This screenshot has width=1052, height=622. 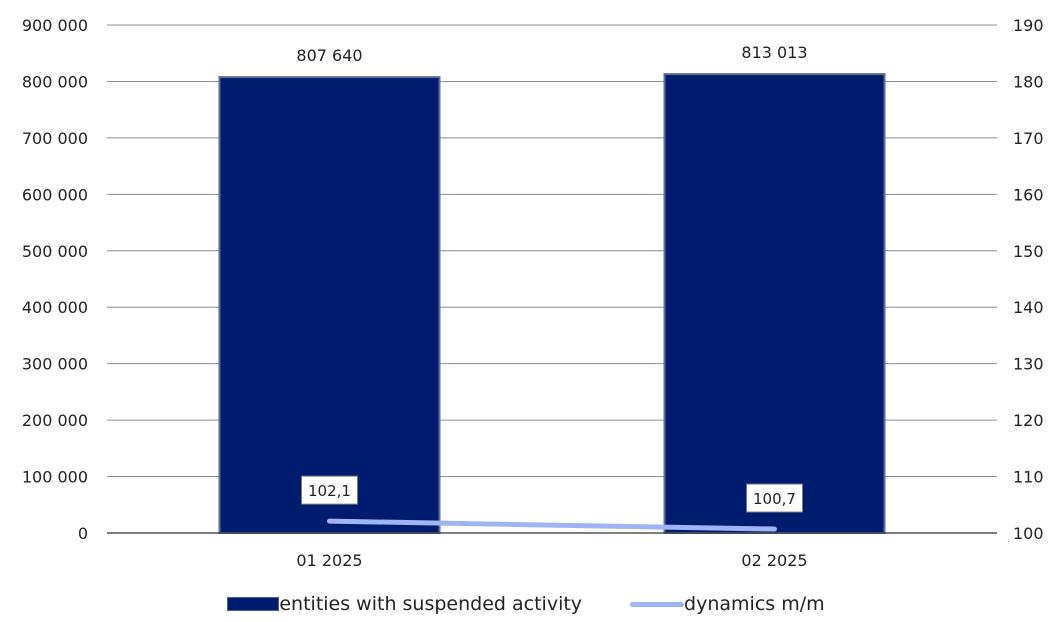 What do you see at coordinates (55, 477) in the screenshot?
I see `y-left-tick-label: 100 000` at bounding box center [55, 477].